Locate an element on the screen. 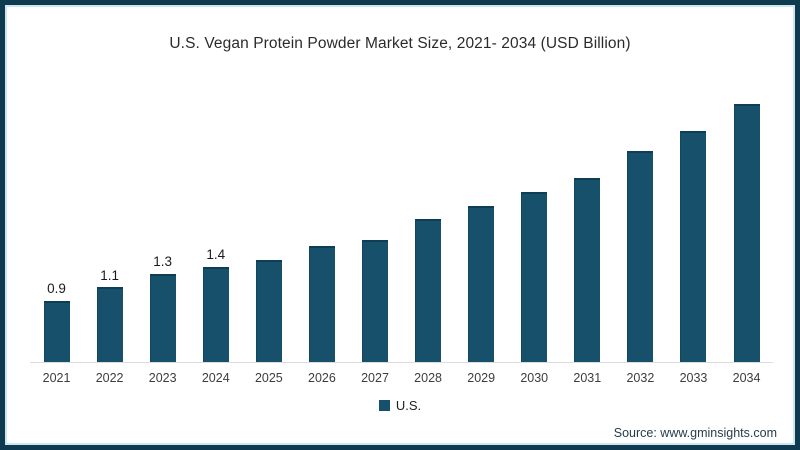 This screenshot has height=450, width=800. x-axis-label: 2031 is located at coordinates (587, 377).